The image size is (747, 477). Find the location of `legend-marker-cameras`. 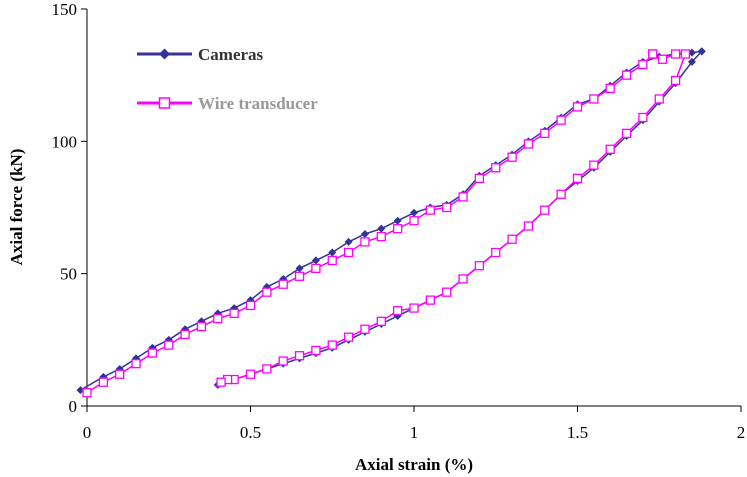

legend-marker-cameras is located at coordinates (164, 54).